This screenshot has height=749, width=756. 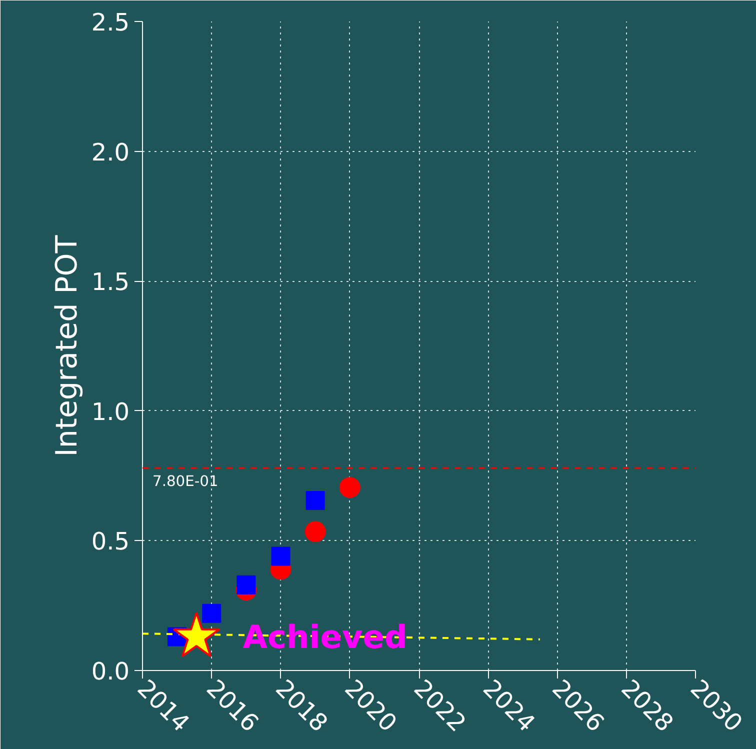 I want to click on y-tick-label: 2.5, so click(x=110, y=22).